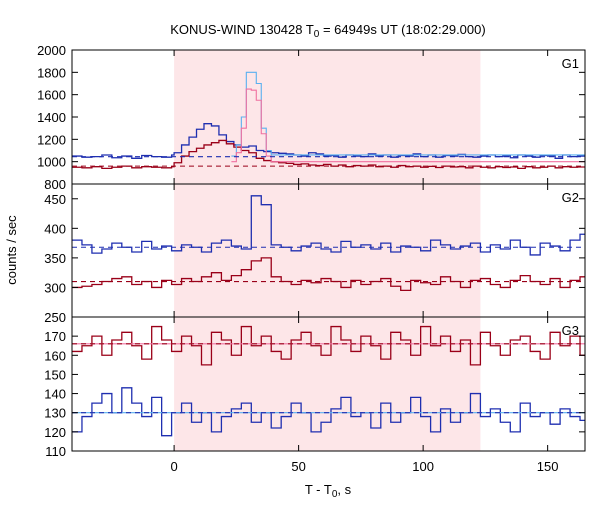 This screenshot has width=600, height=505. I want to click on series-line-g2-blue, so click(328, 225).